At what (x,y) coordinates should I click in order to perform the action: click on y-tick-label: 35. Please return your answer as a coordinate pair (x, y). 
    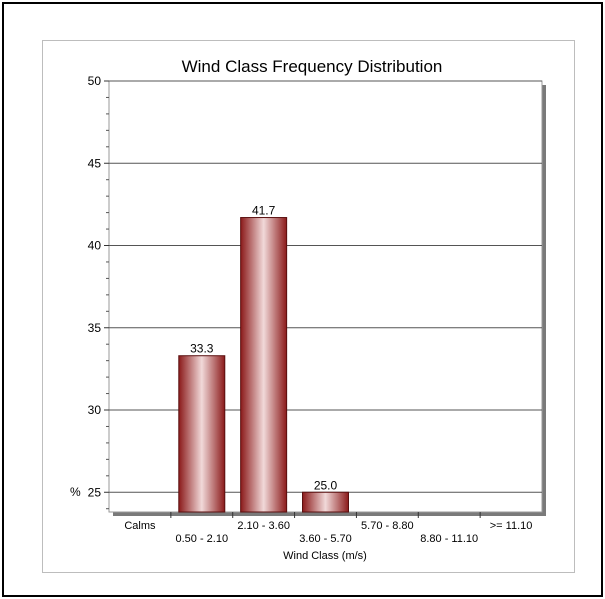
    Looking at the image, I should click on (95, 328).